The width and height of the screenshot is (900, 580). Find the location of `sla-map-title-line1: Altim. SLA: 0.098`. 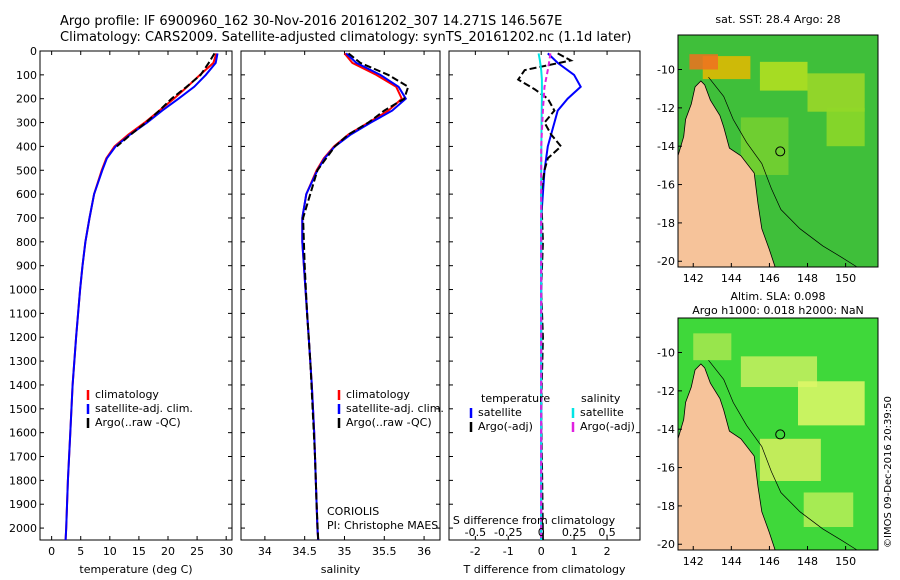

sla-map-title-line1: Altim. SLA: 0.098 is located at coordinates (777, 296).